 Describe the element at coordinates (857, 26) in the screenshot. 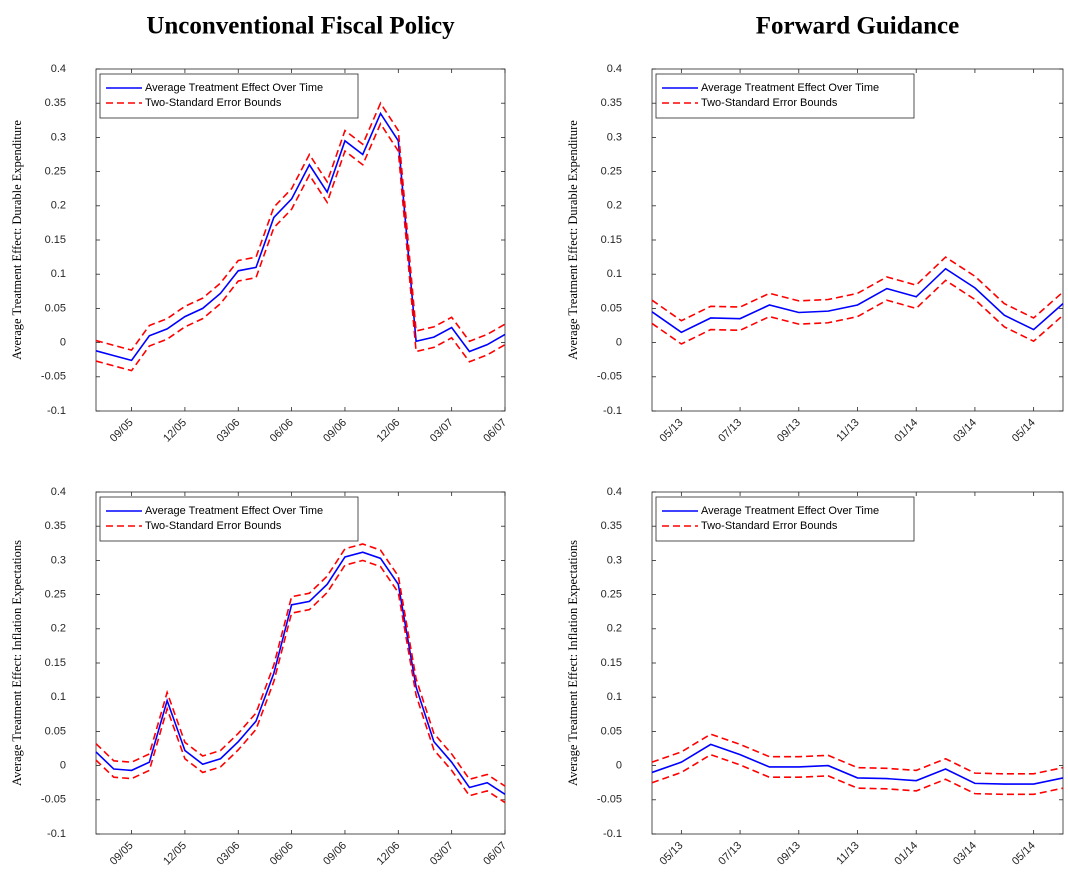

I see `panel-title: Forward Guidance` at that location.